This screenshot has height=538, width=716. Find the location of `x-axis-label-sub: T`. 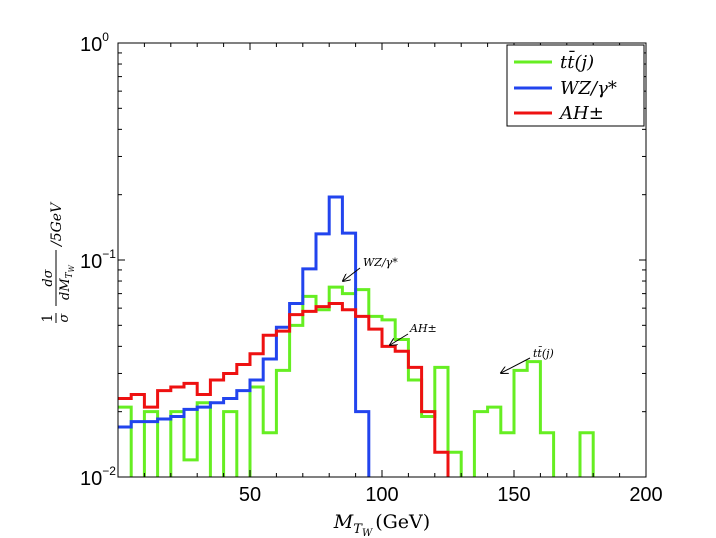

x-axis-label-sub: T is located at coordinates (358, 529).